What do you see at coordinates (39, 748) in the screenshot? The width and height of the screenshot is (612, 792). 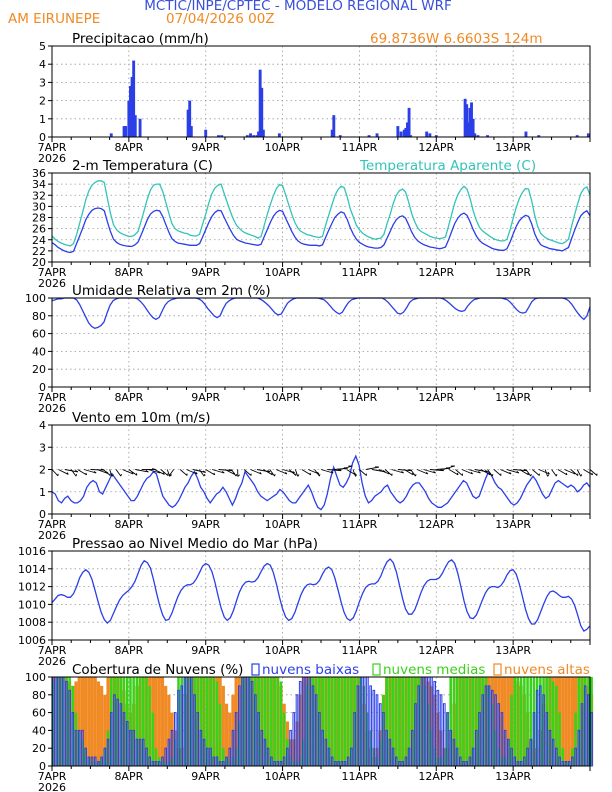 I see `y-tick-label: 20` at bounding box center [39, 748].